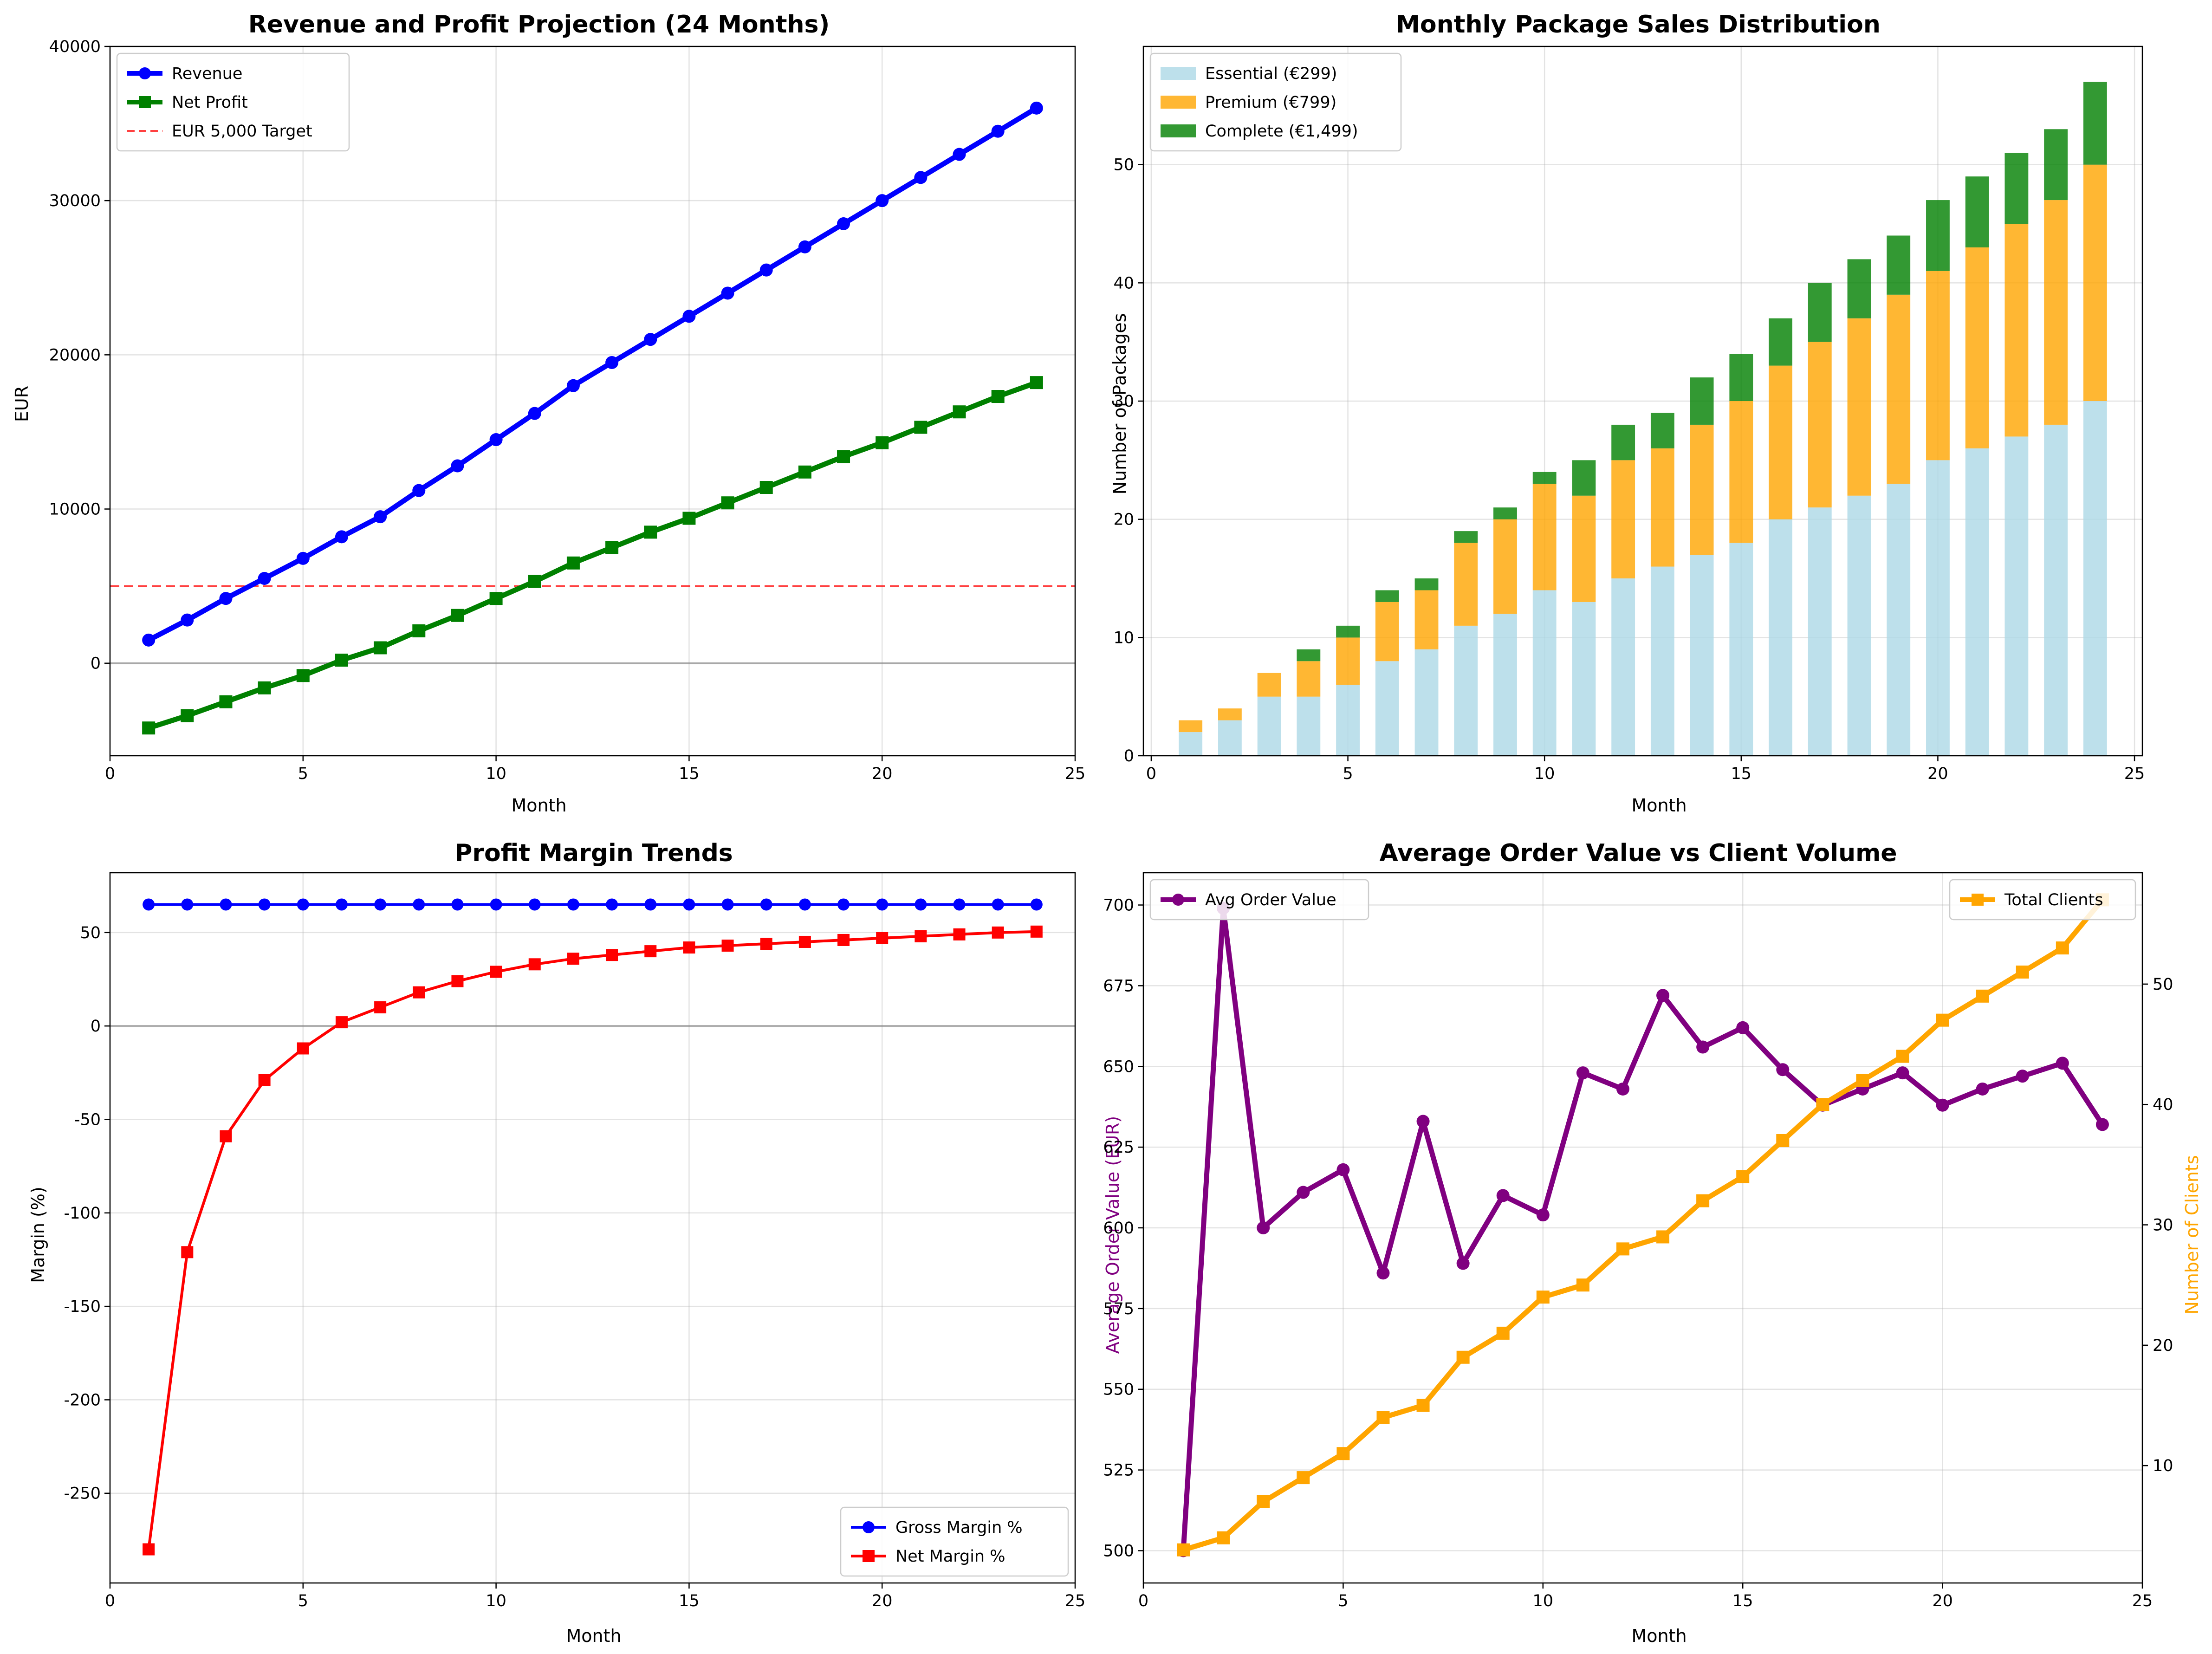 This screenshot has height=1654, width=2212. I want to click on legend-label: Total Clients, so click(2053, 900).